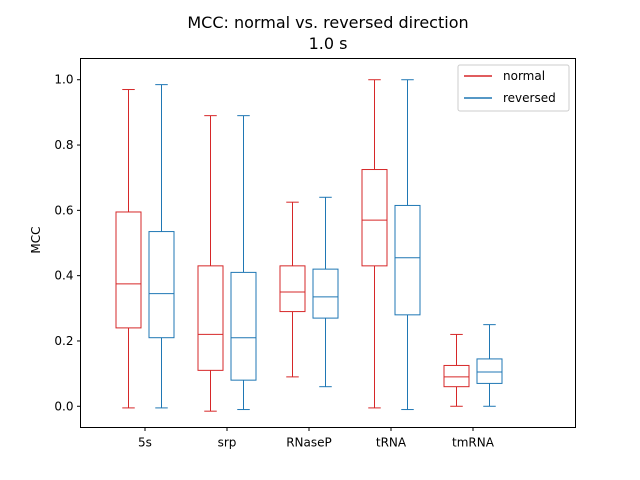 The image size is (640, 480). What do you see at coordinates (63, 210) in the screenshot?
I see `y-tick-label: 0.6` at bounding box center [63, 210].